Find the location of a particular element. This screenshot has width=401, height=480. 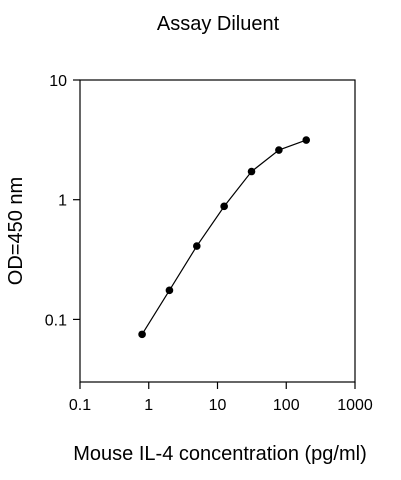

x-axis-ticks: 0.1 1 10 100 1000 is located at coordinates (221, 398).